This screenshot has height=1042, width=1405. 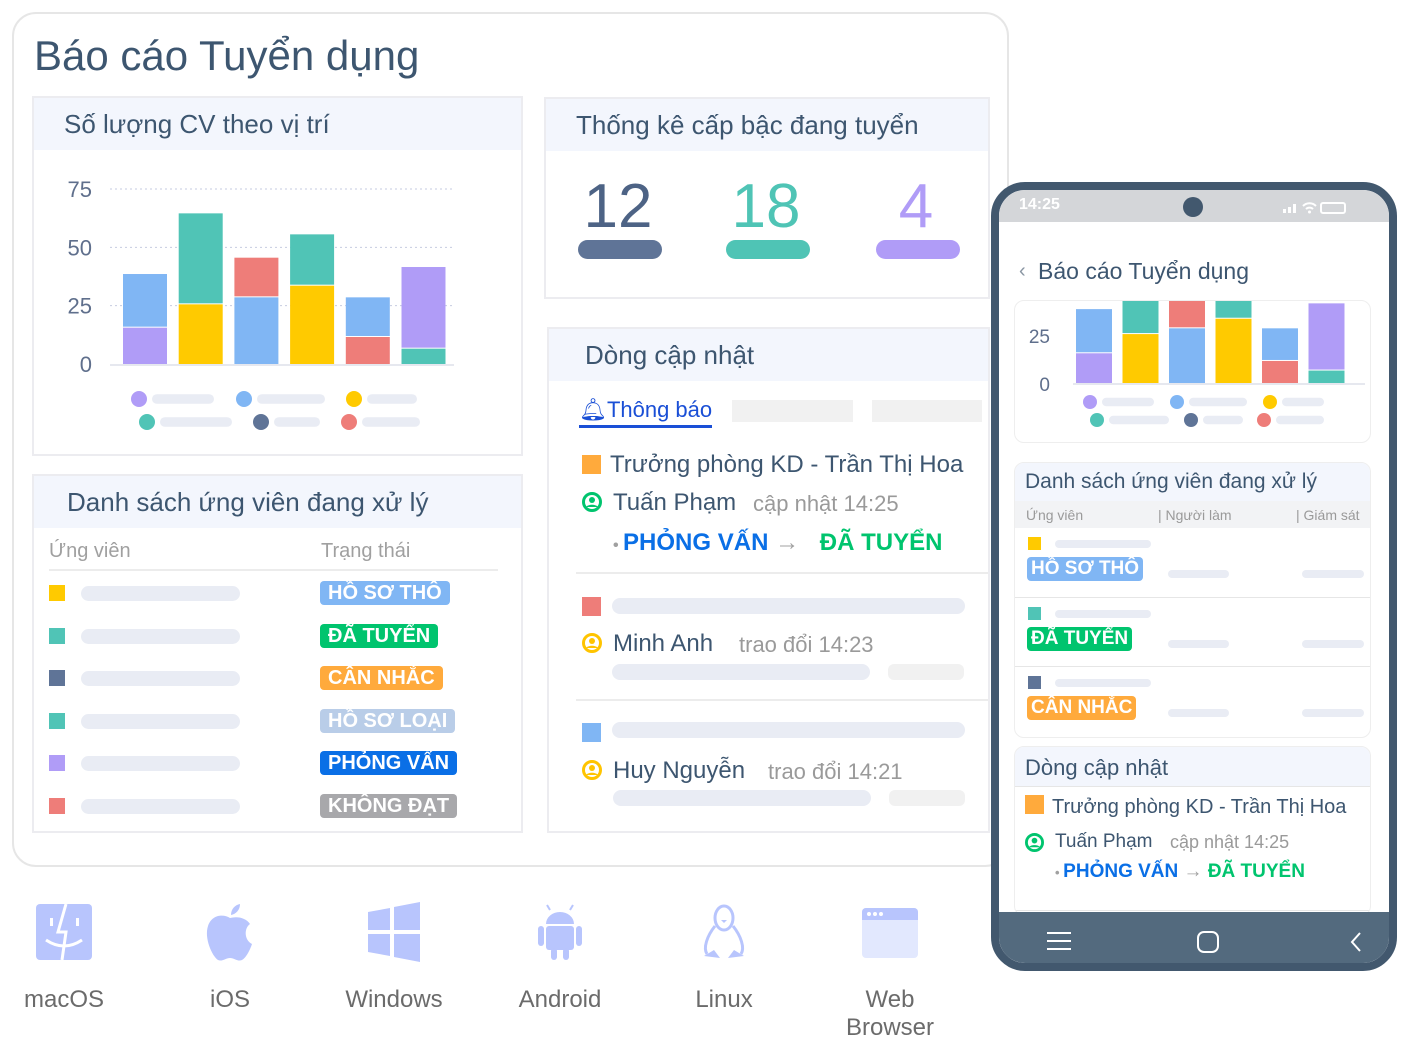 What do you see at coordinates (366, 551) in the screenshot?
I see `column-header-status: Trạng thái` at bounding box center [366, 551].